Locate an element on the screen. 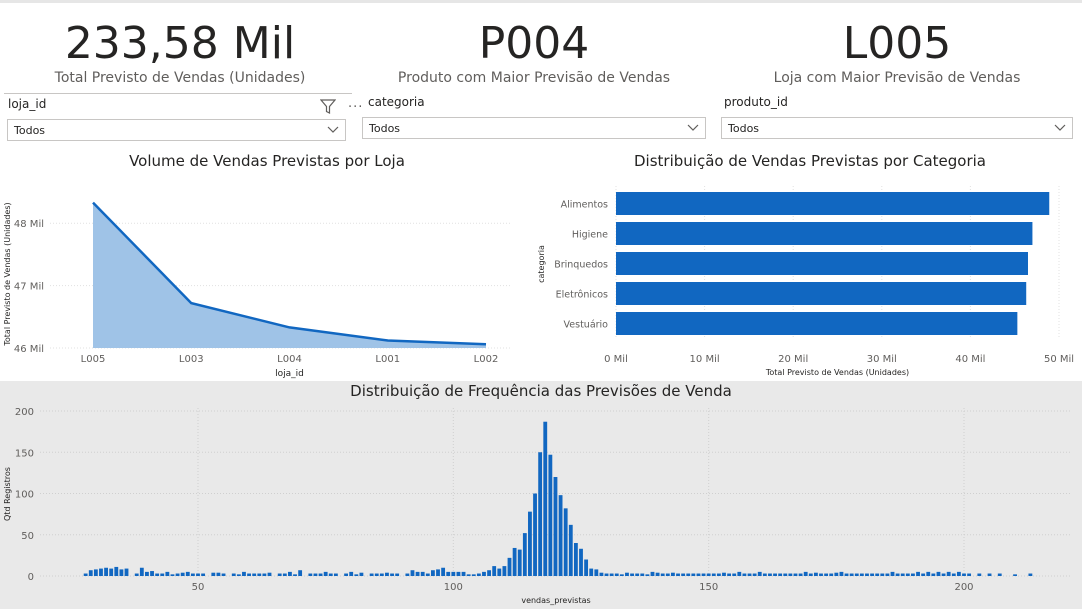 Image resolution: width=1082 pixels, height=609 pixels. x-tick-label: L005 is located at coordinates (93, 359).